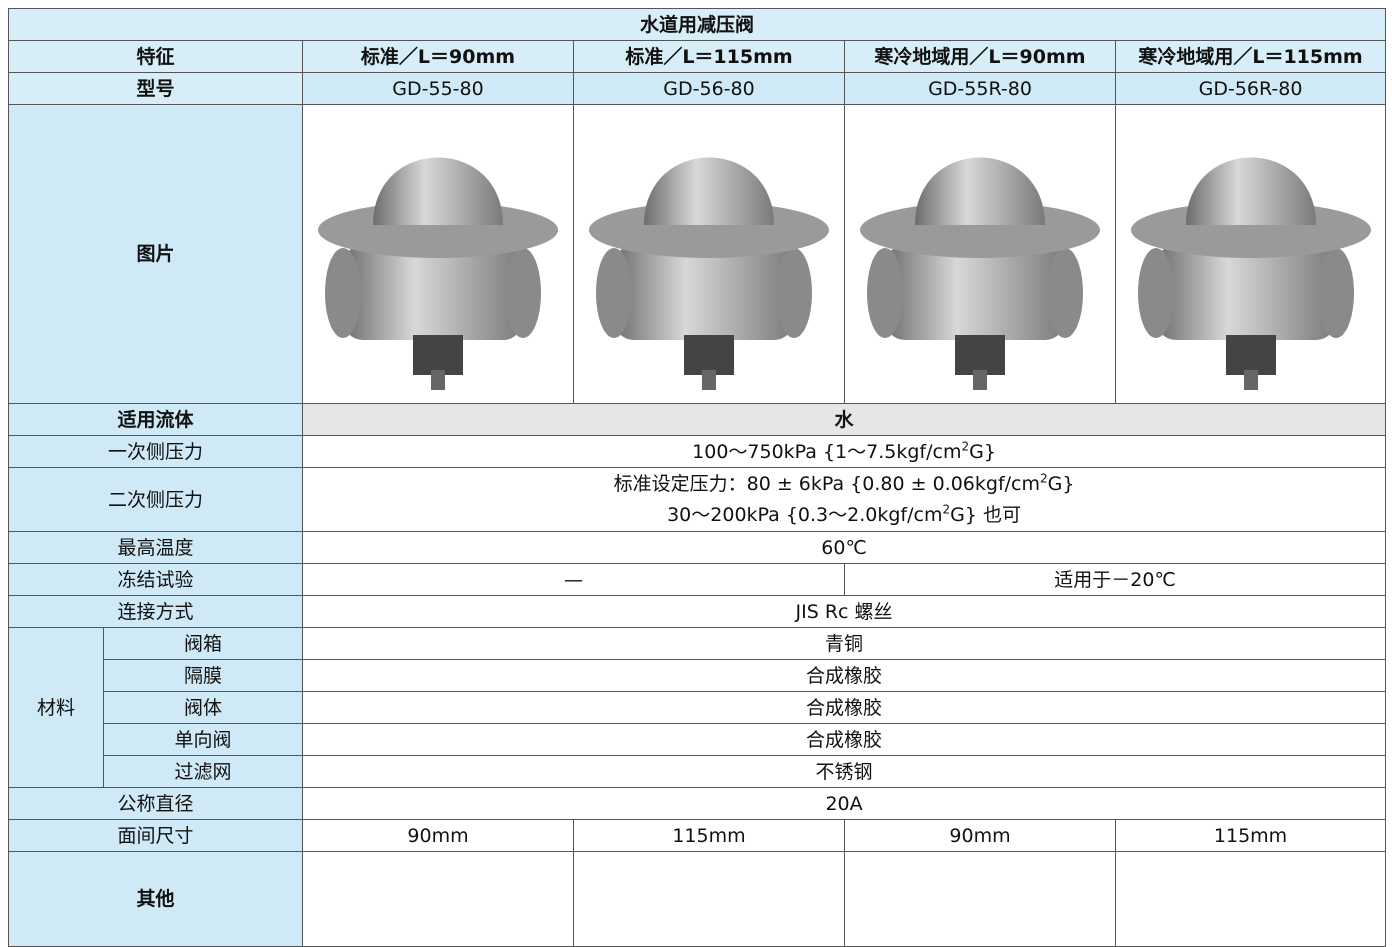 Image resolution: width=1392 pixels, height=947 pixels. What do you see at coordinates (827, 451) in the screenshot?
I see `text: 100～750kPa {1～7.5kgf/cm` at bounding box center [827, 451].